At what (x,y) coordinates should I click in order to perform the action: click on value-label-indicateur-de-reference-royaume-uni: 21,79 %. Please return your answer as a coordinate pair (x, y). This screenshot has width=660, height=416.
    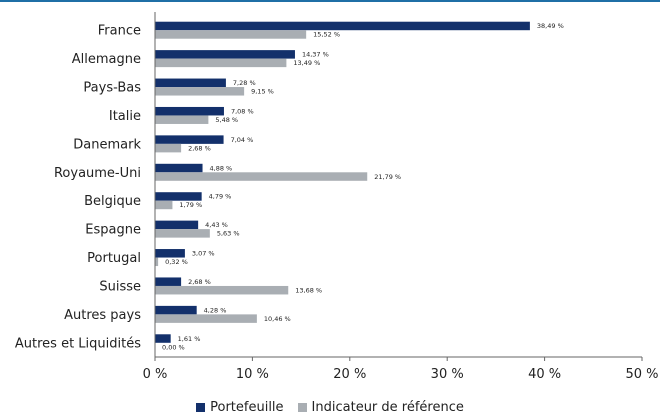
    Looking at the image, I should click on (387, 177).